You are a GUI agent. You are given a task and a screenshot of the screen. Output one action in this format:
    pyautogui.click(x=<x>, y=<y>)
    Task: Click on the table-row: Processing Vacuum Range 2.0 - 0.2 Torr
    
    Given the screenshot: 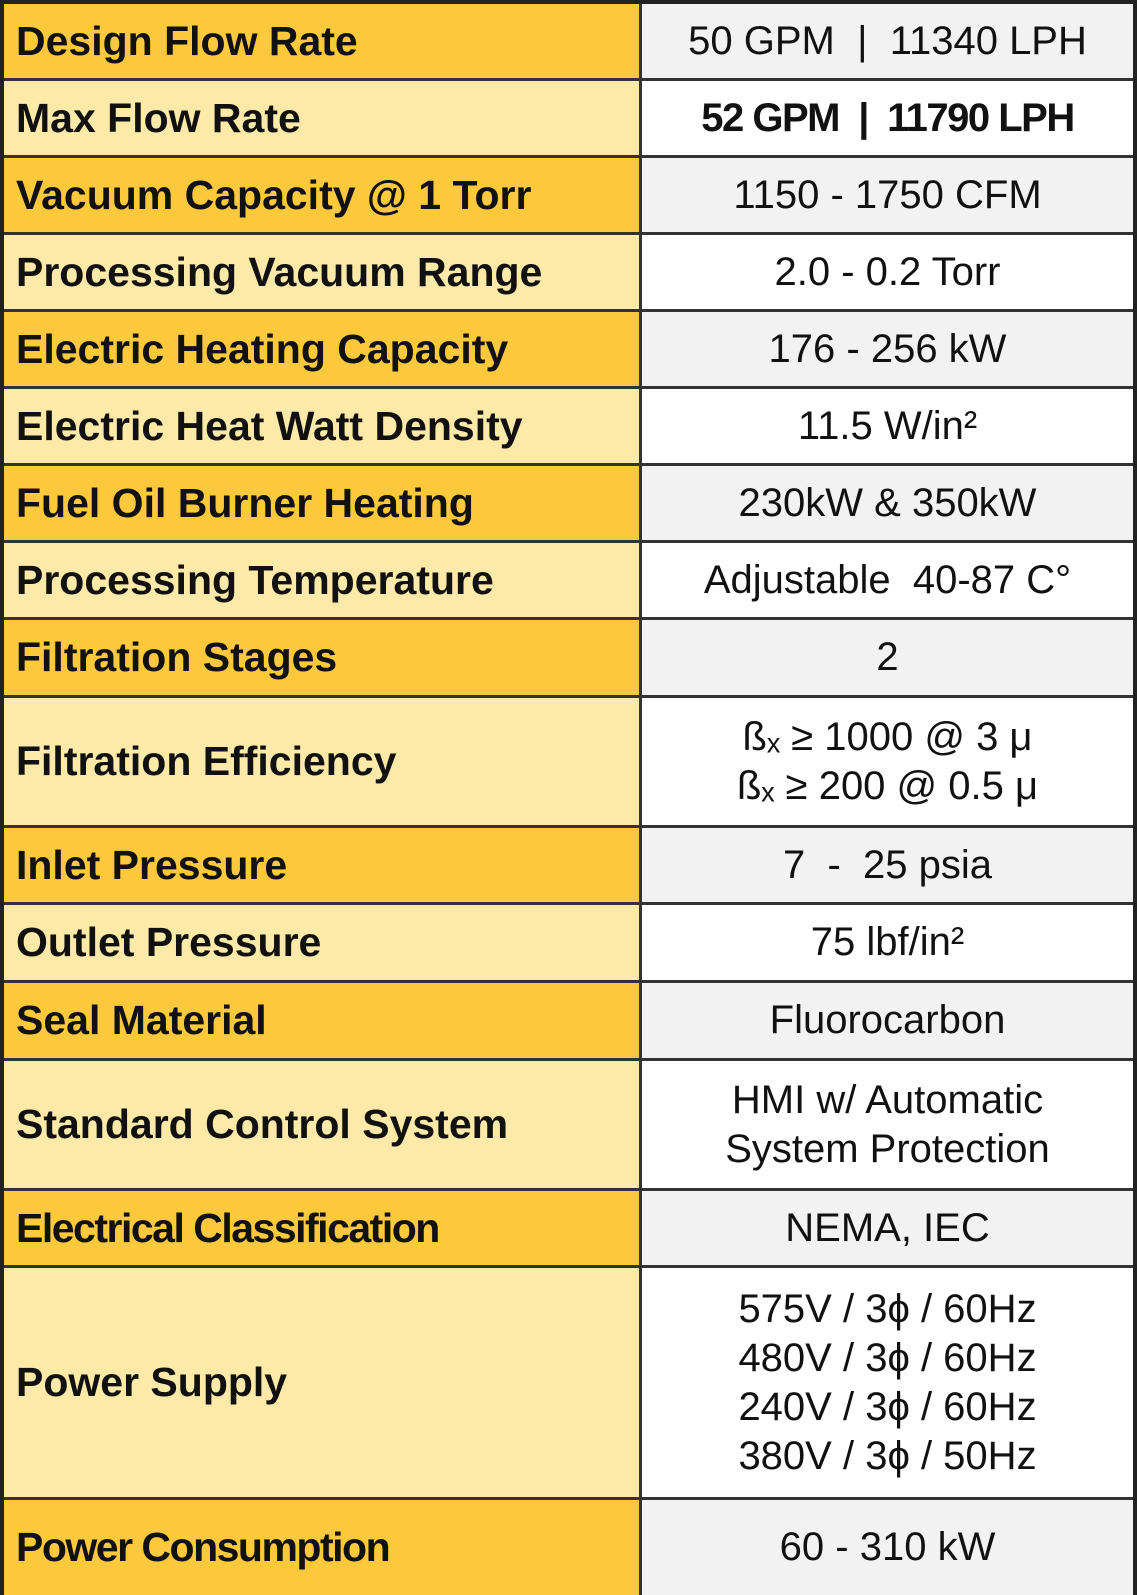 What is the action you would take?
    pyautogui.click(x=568, y=273)
    